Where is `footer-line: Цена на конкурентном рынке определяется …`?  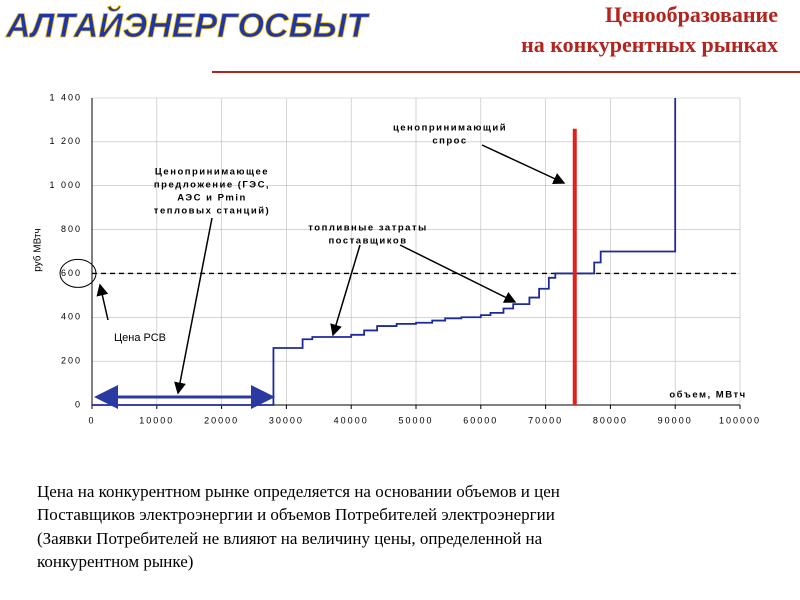
footer-line: Цена на конкурентном рынке определяется … is located at coordinates (298, 491).